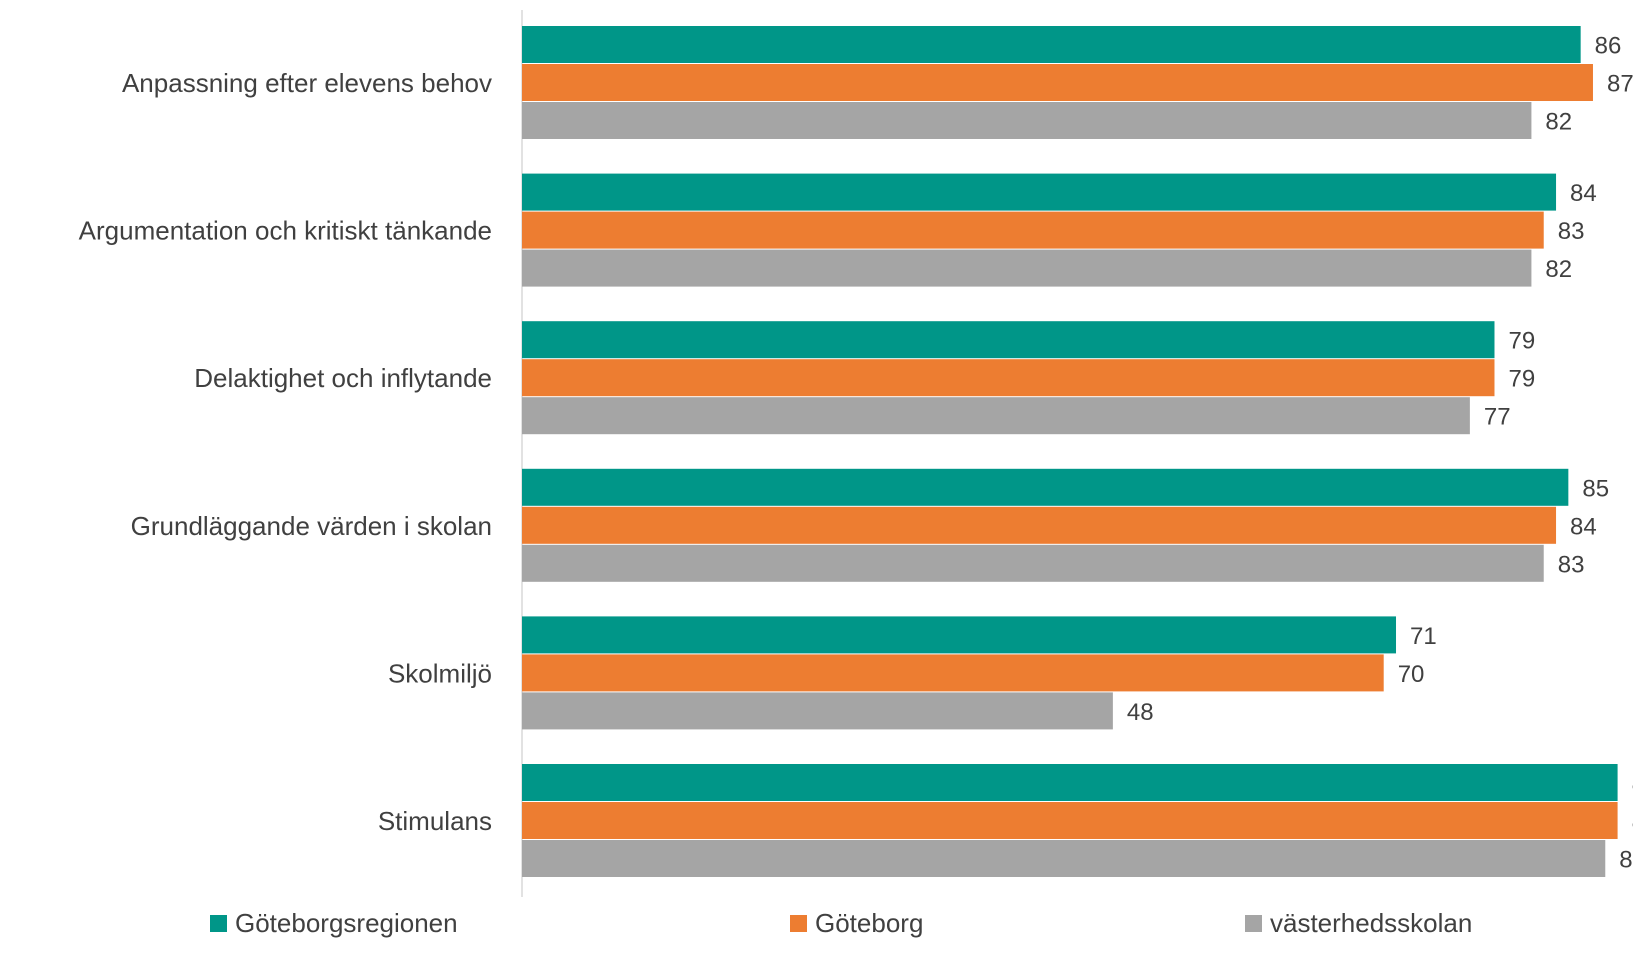 The width and height of the screenshot is (1633, 959). Describe the element at coordinates (1521, 341) in the screenshot. I see `value-label-3-series-1: 79` at that location.